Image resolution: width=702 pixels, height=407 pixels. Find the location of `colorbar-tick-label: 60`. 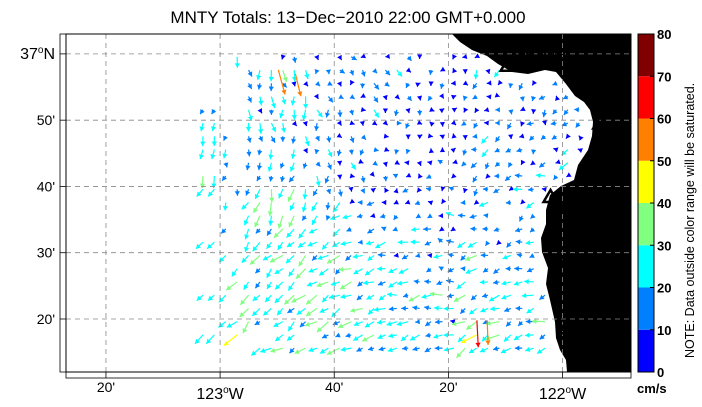

colorbar-tick-label: 60 is located at coordinates (664, 119).